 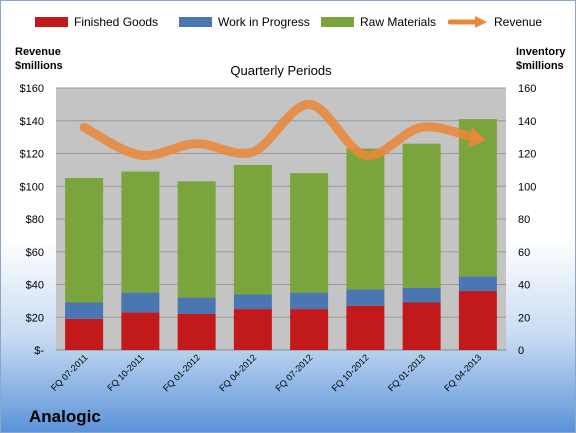 What do you see at coordinates (524, 253) in the screenshot?
I see `y-tick-label-right: 60` at bounding box center [524, 253].